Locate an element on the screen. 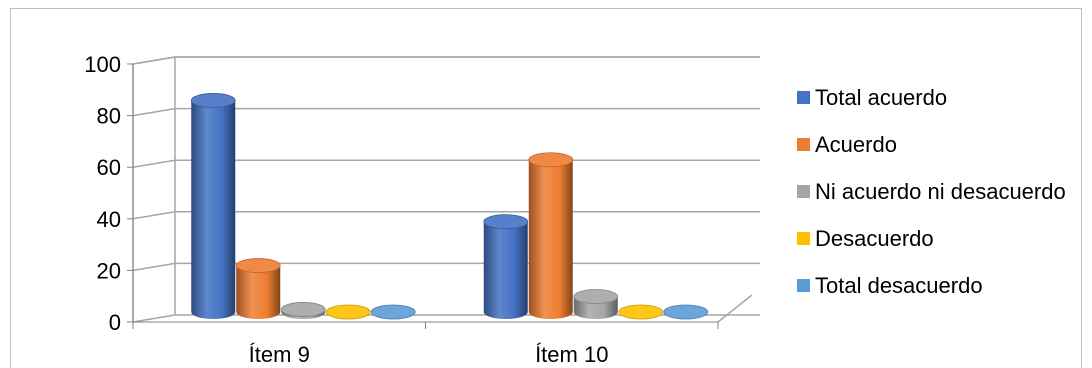 The height and width of the screenshot is (368, 1092). legend-item: Acuerdo is located at coordinates (847, 144).